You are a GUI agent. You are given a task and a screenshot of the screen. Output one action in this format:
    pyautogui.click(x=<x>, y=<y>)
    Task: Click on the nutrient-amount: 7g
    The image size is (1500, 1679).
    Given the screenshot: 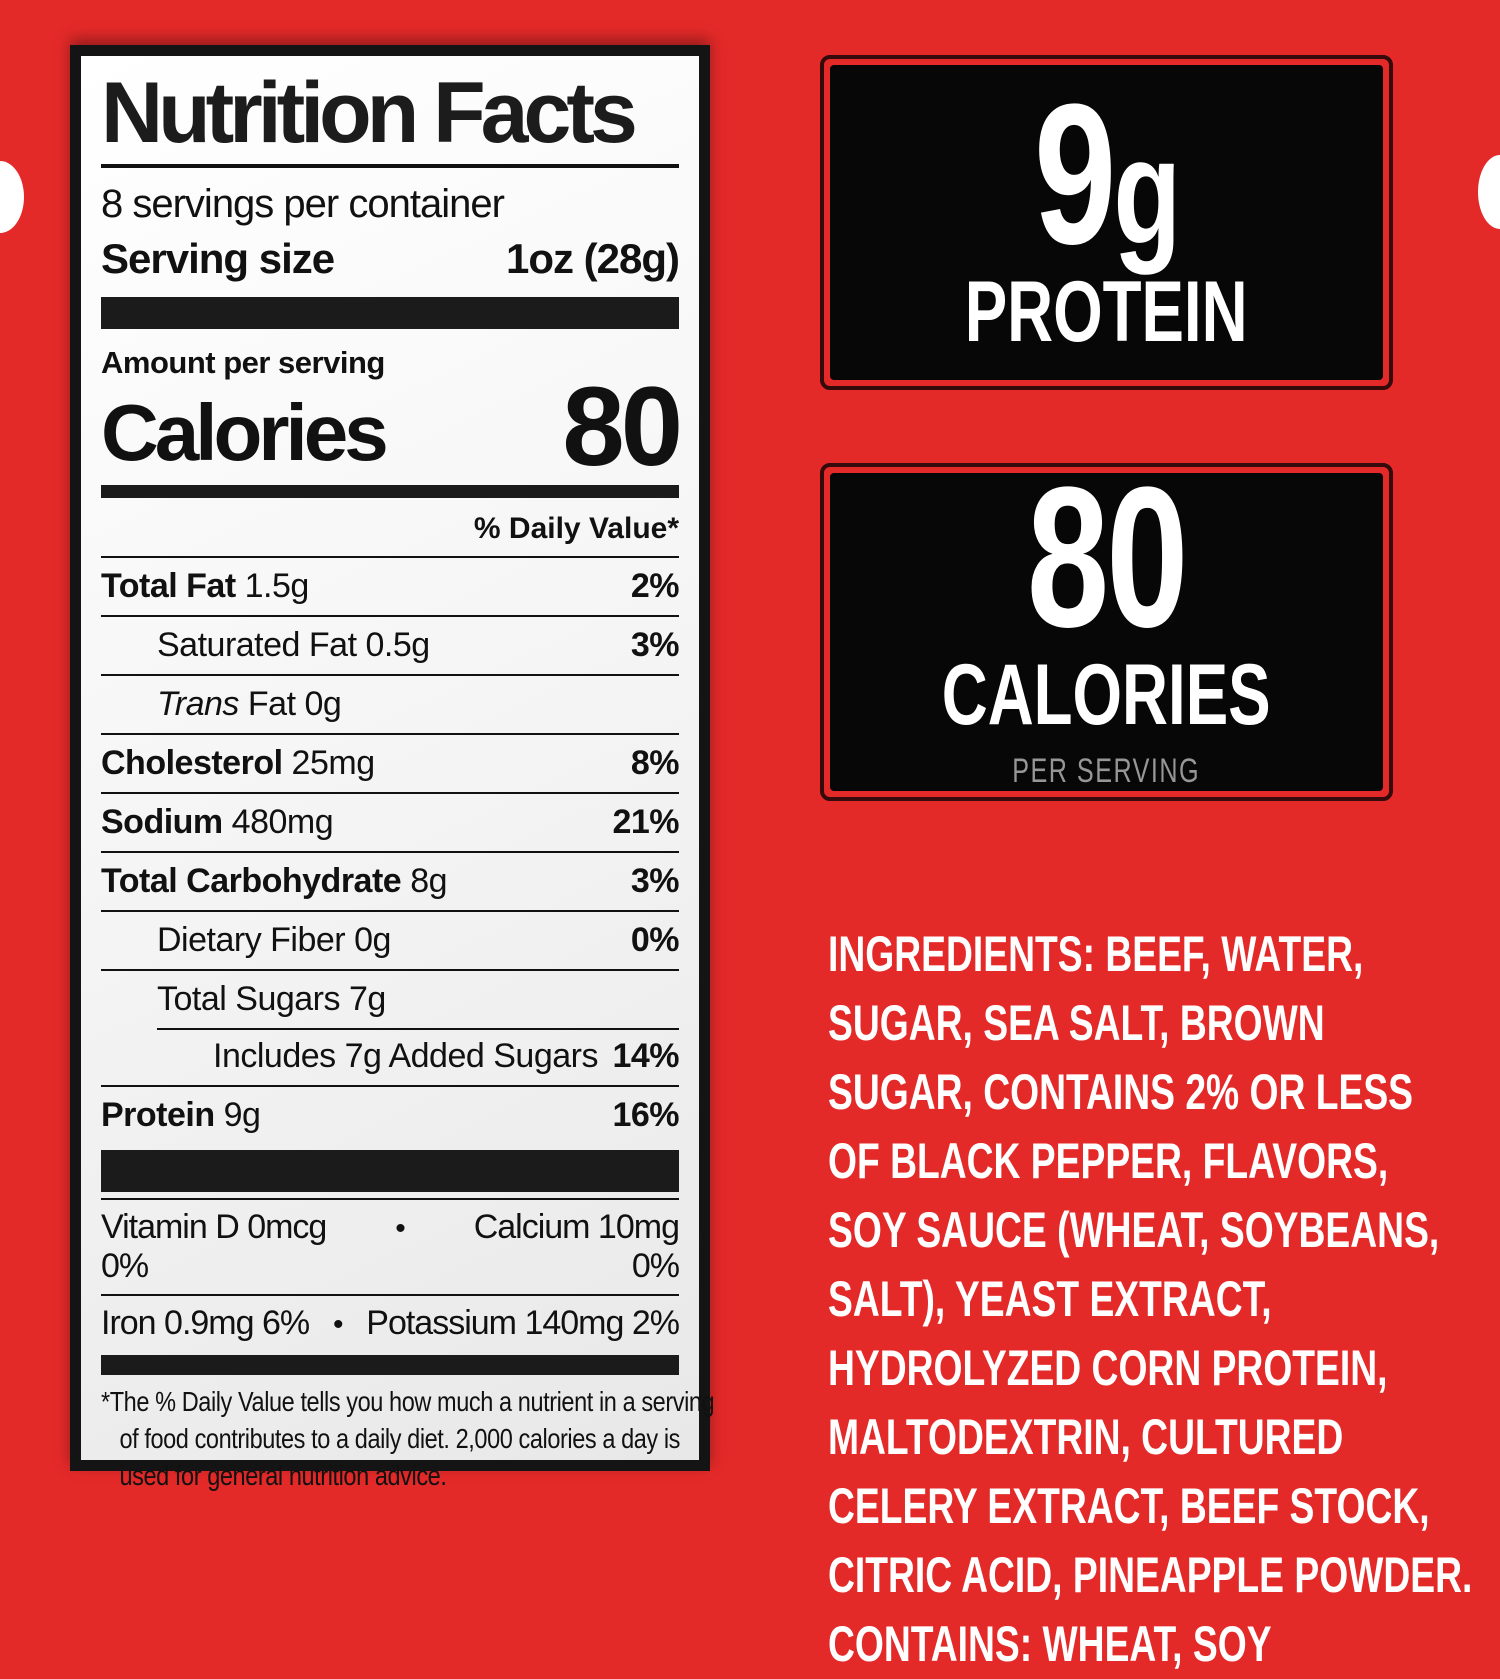 What is the action you would take?
    pyautogui.click(x=367, y=998)
    